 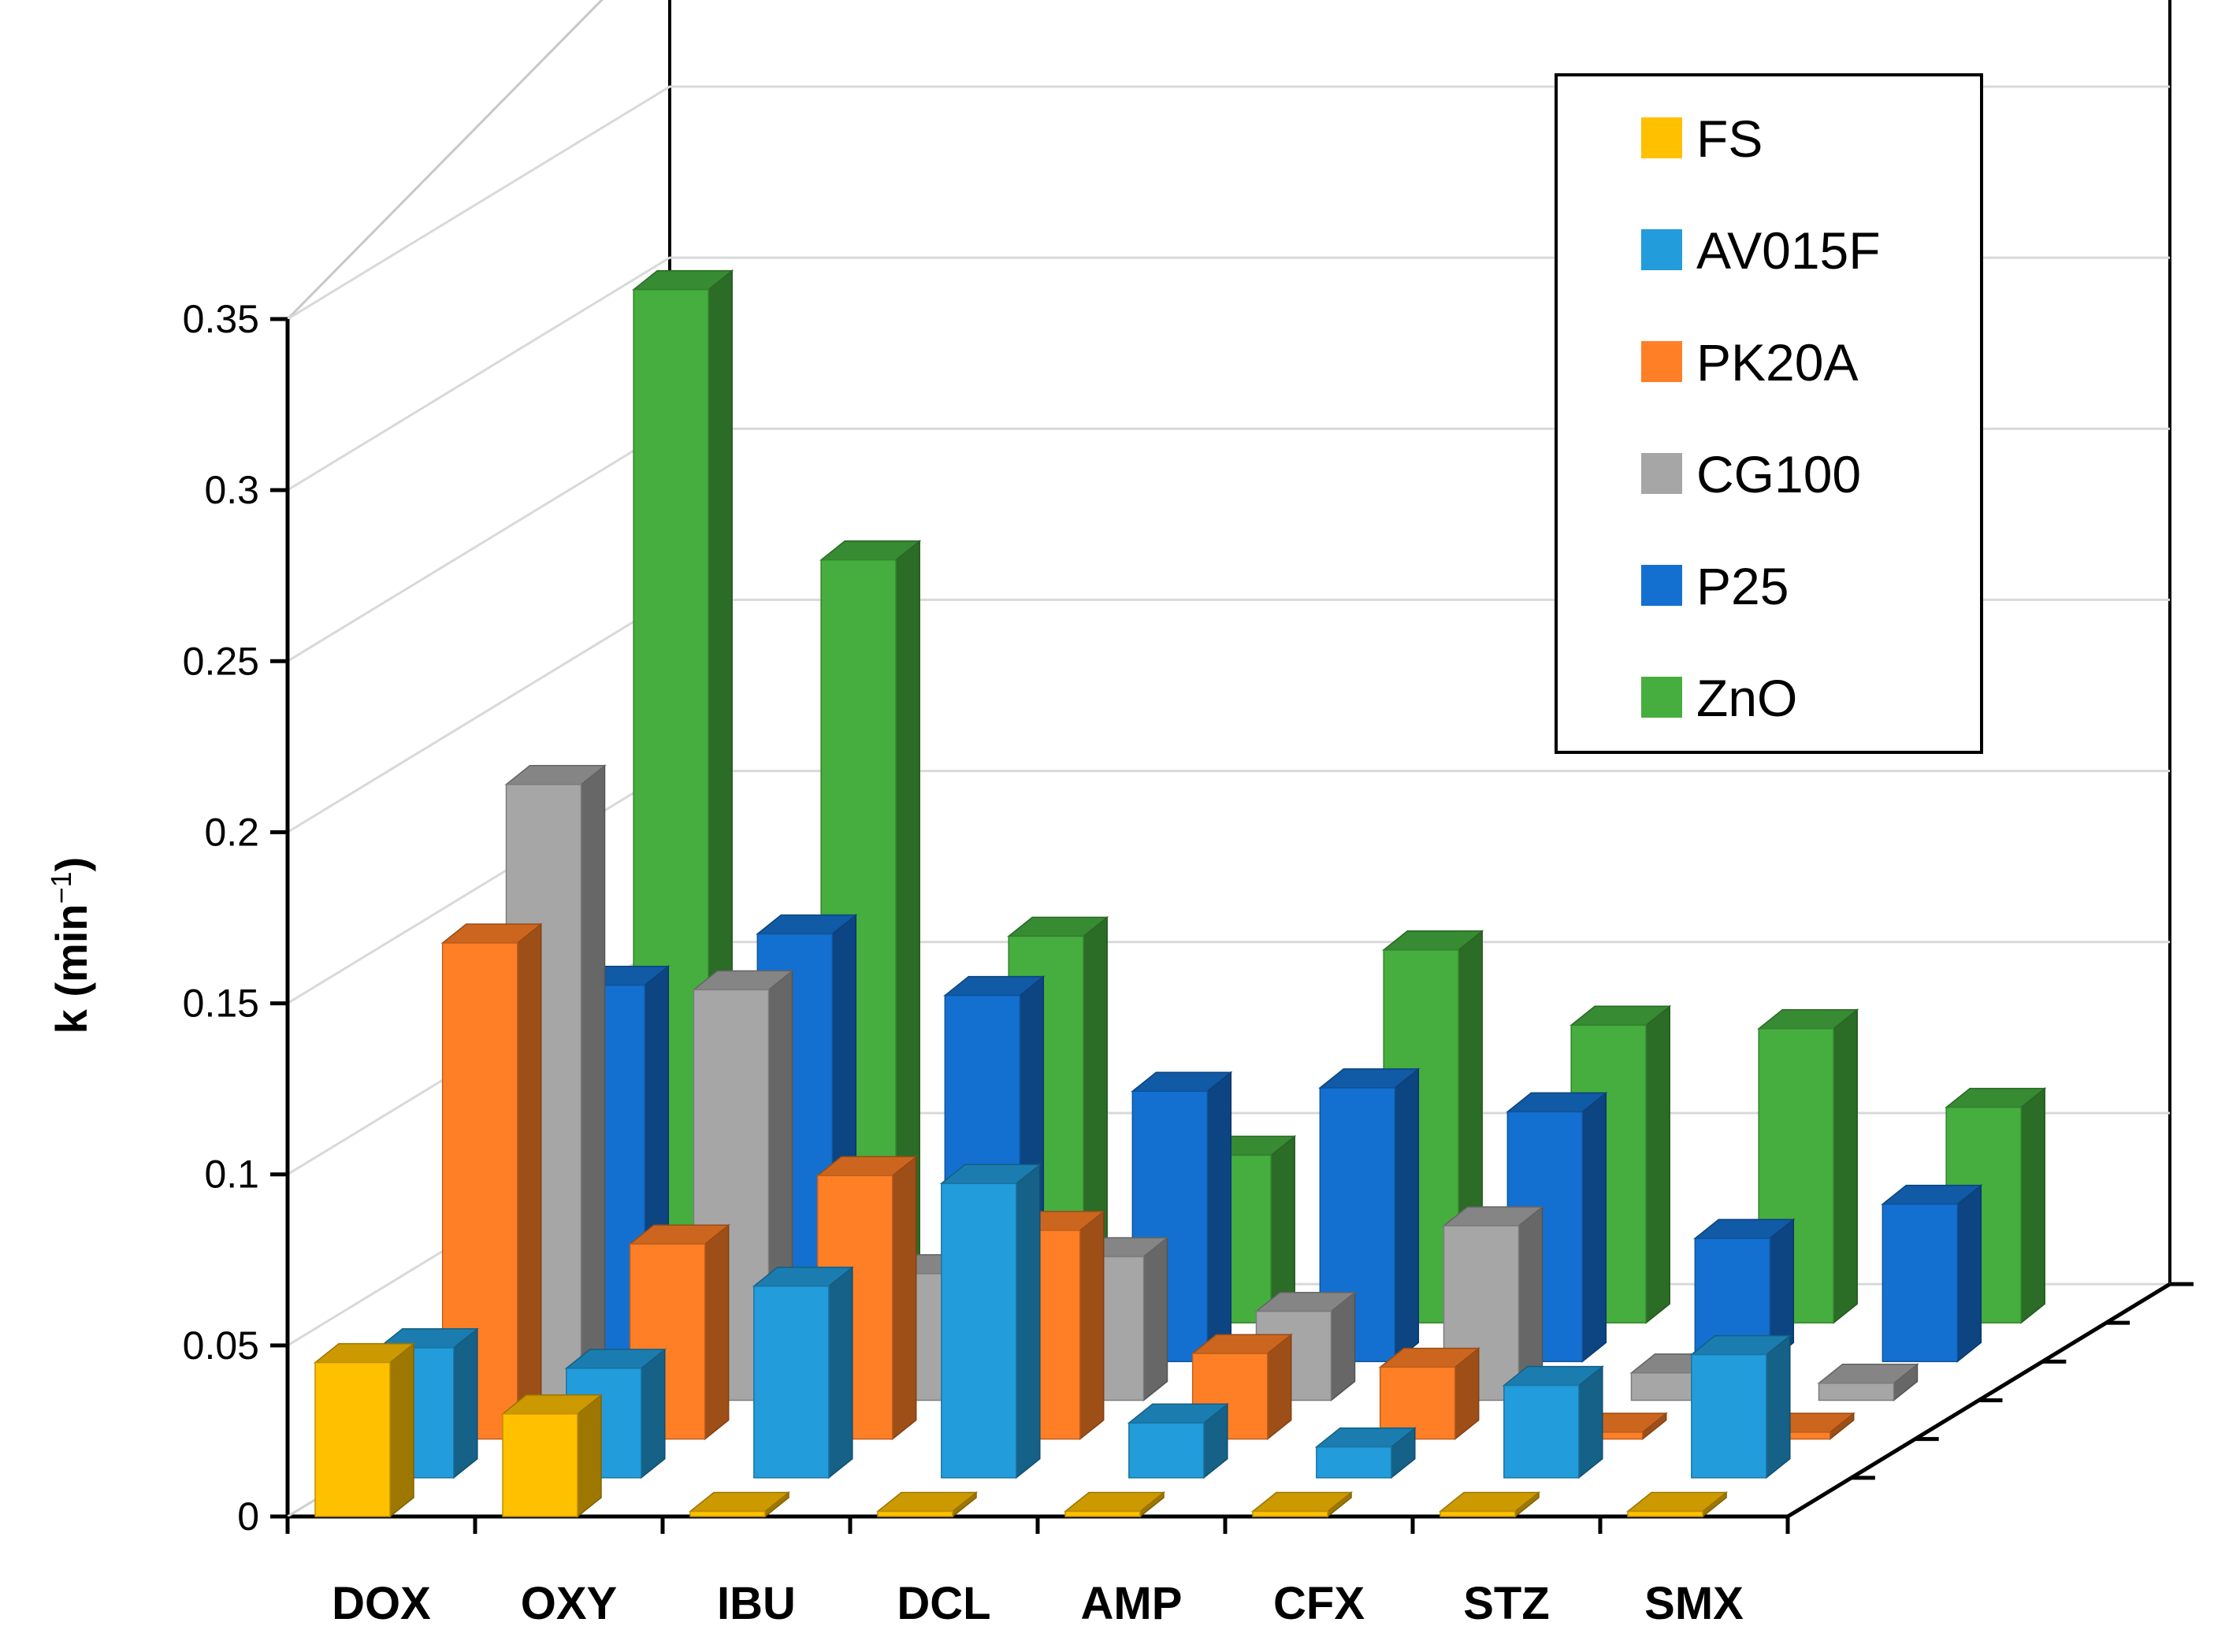 What do you see at coordinates (1868, 1382) in the screenshot?
I see `bar-CG100-SMX` at bounding box center [1868, 1382].